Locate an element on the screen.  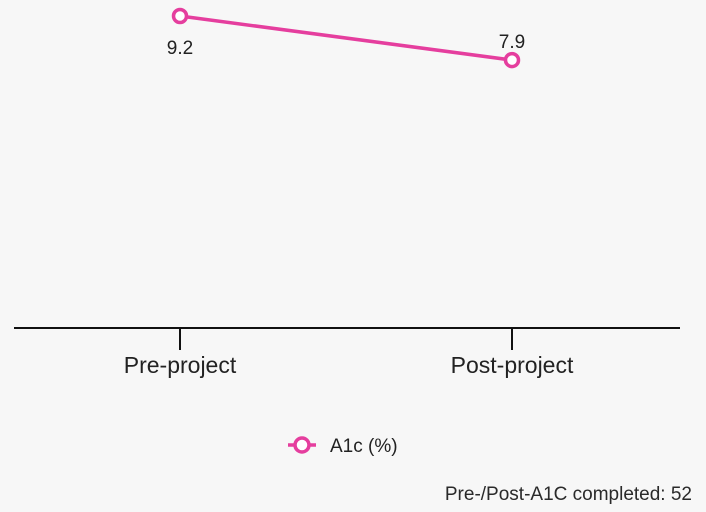
series-layer is located at coordinates (346, 38).